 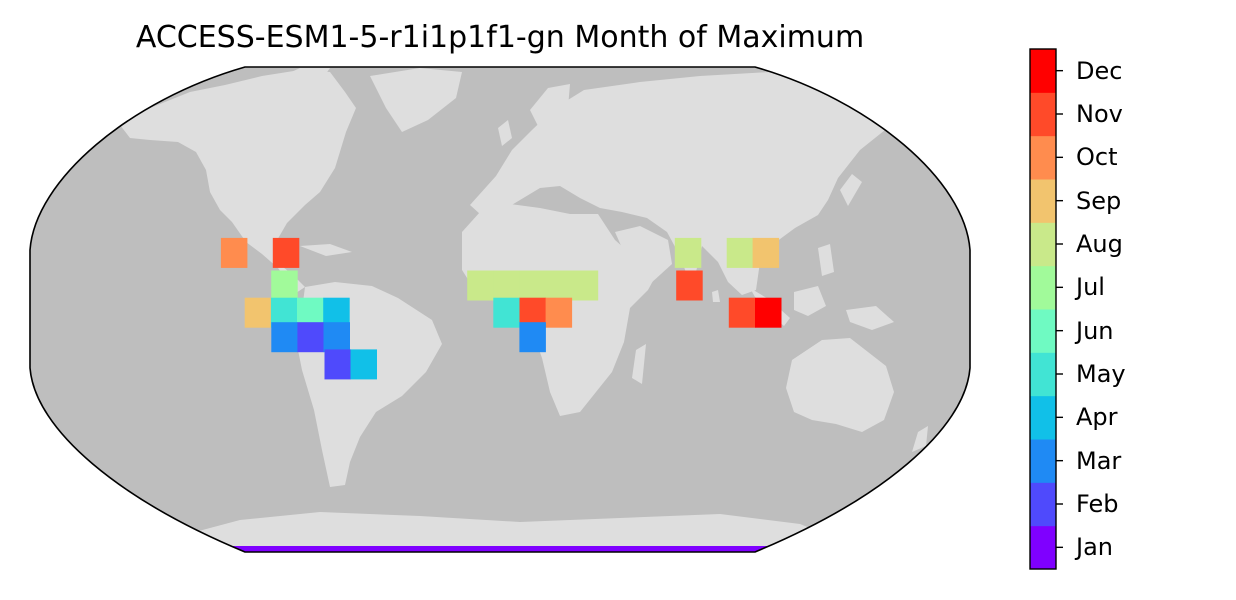 What do you see at coordinates (1099, 244) in the screenshot?
I see `colorbar-label-aug: Aug` at bounding box center [1099, 244].